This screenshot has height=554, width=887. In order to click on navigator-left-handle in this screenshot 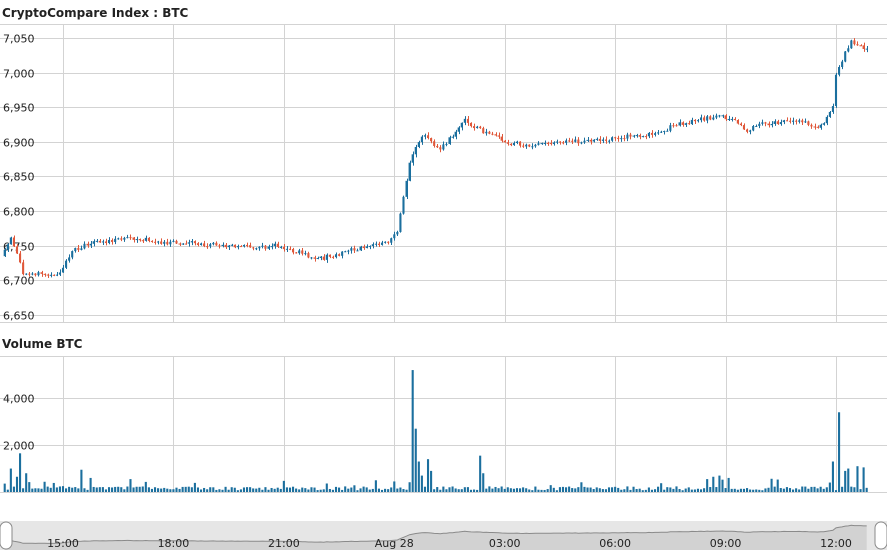, I will do `click(6, 535)`.